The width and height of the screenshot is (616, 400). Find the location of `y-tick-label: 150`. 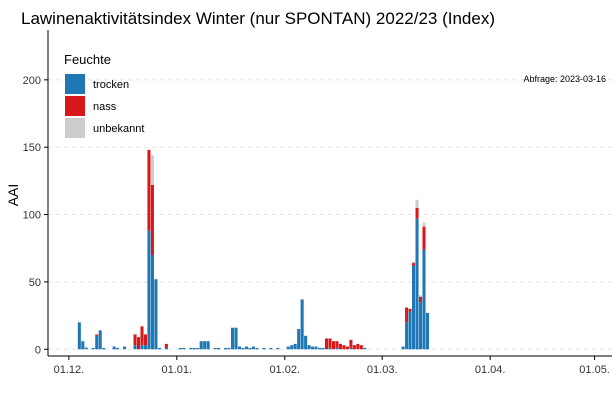

y-tick-label: 150 is located at coordinates (32, 148).